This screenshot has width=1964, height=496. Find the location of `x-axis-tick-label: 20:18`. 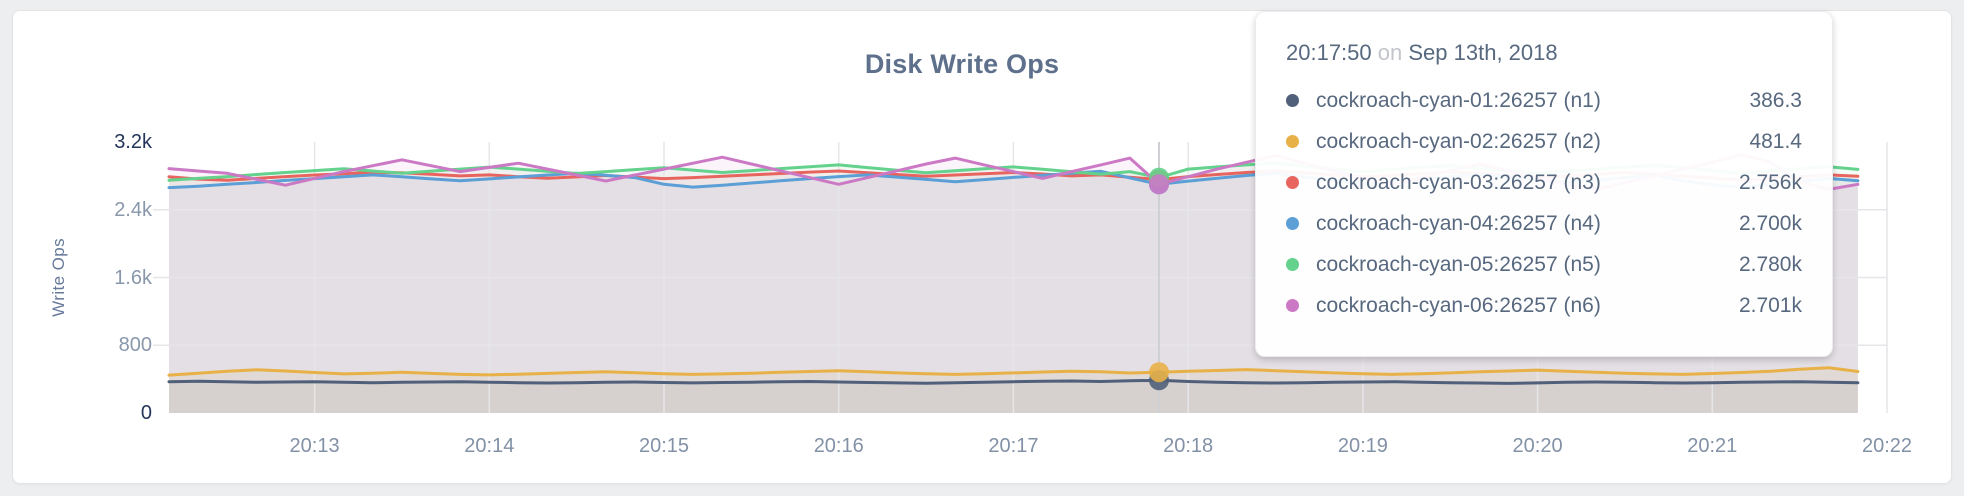

x-axis-tick-label: 20:18 is located at coordinates (1188, 446).